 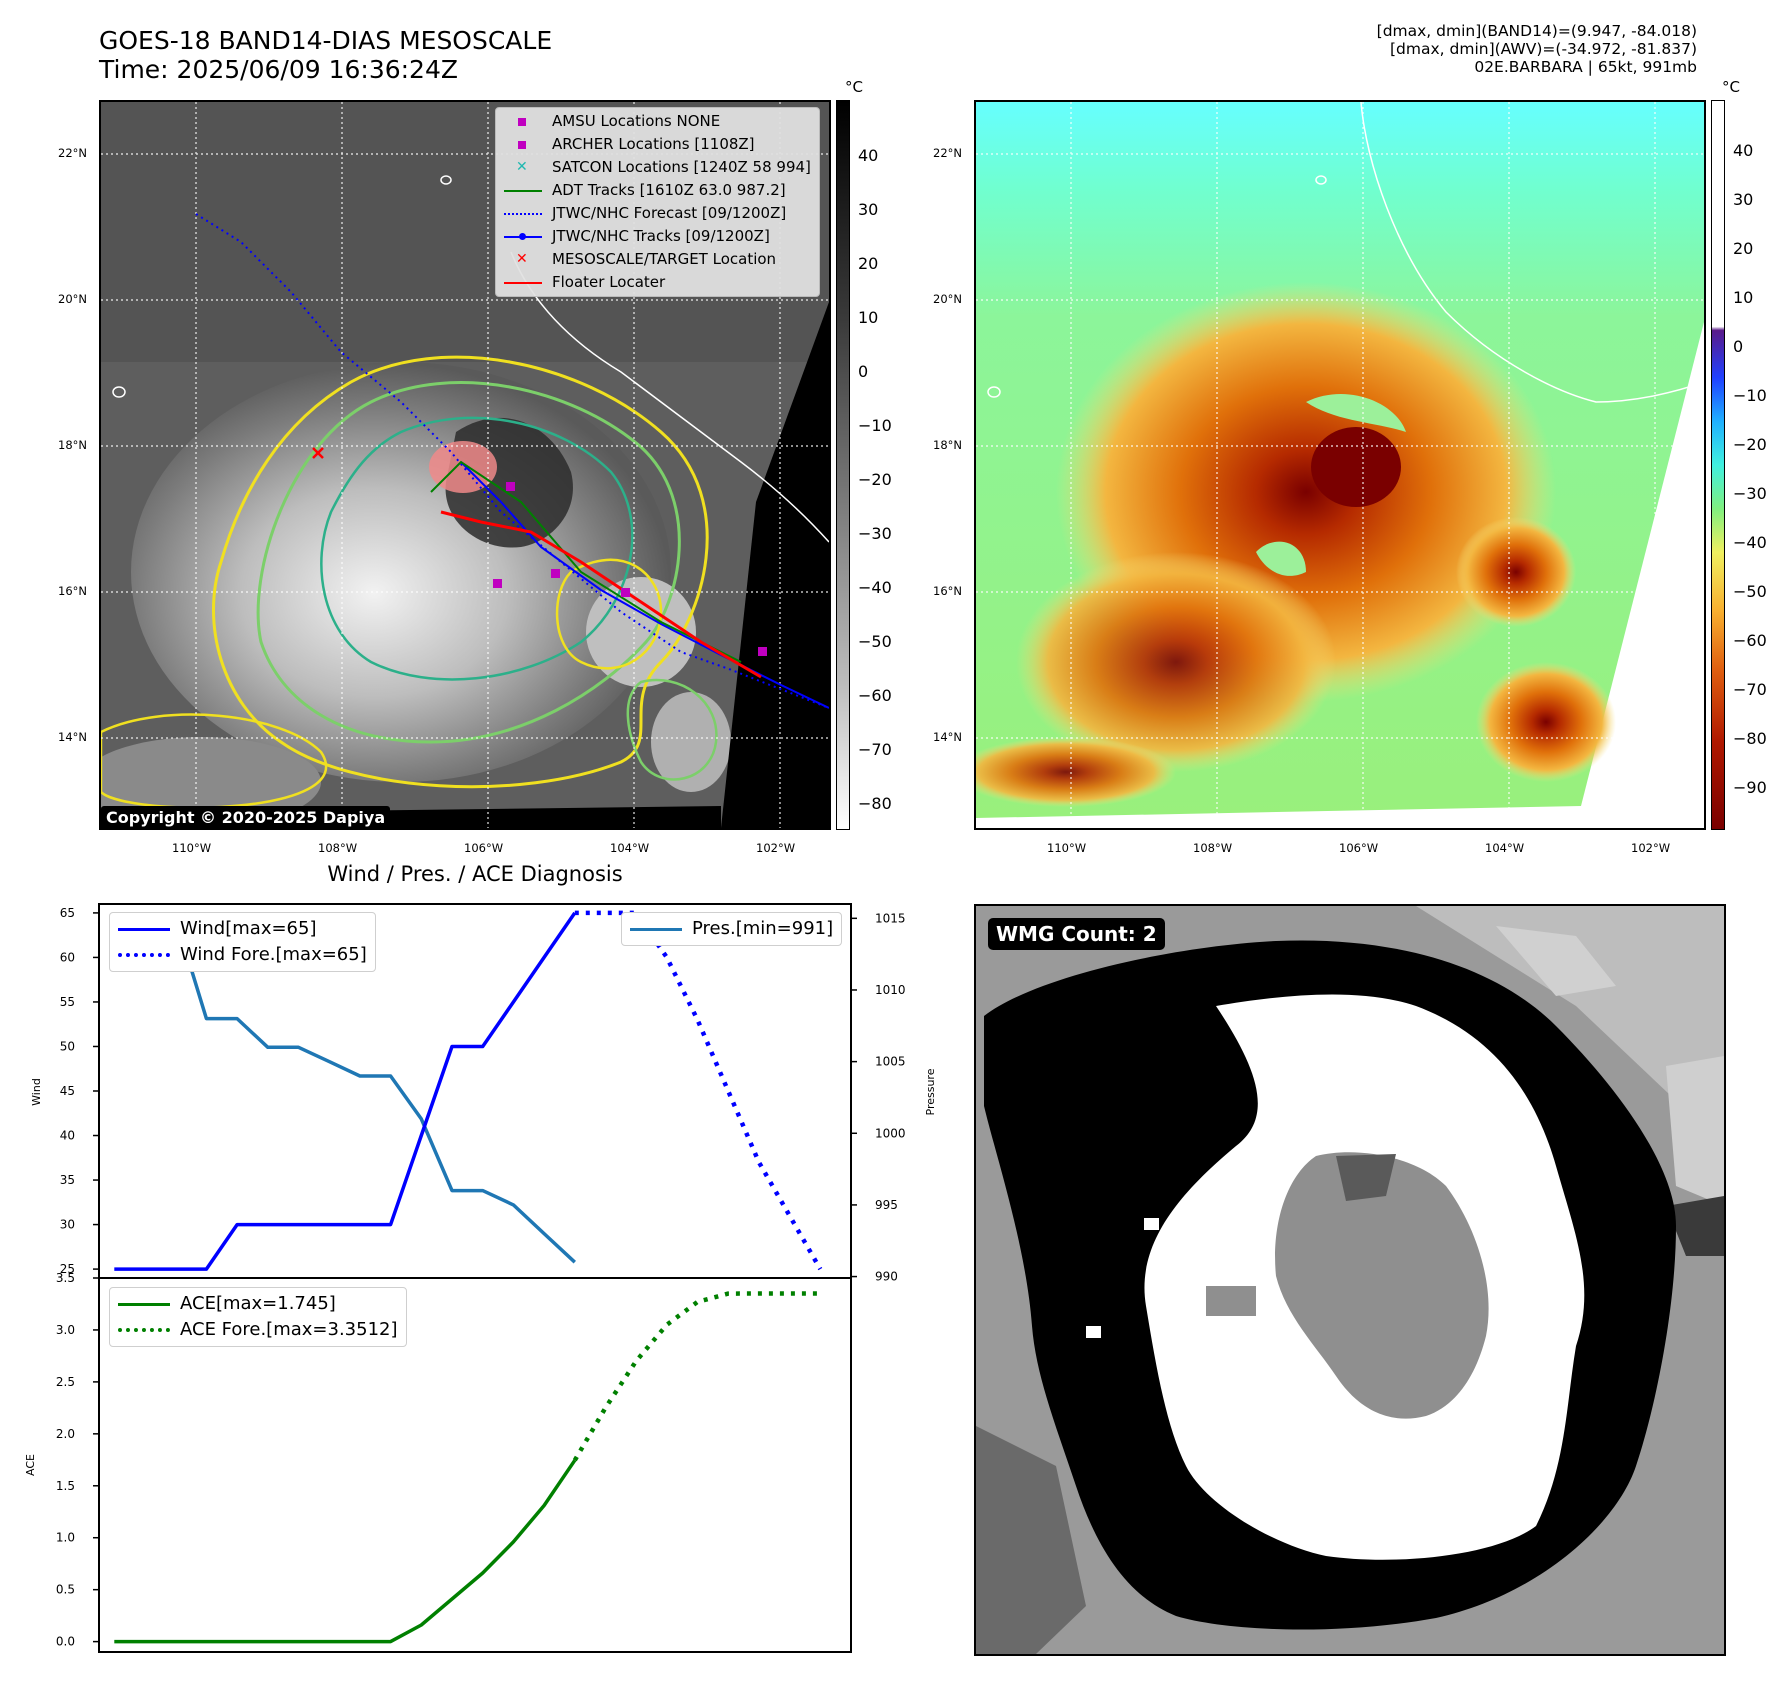 I want to click on ir-colorbar-unit: °C, so click(x=854, y=87).